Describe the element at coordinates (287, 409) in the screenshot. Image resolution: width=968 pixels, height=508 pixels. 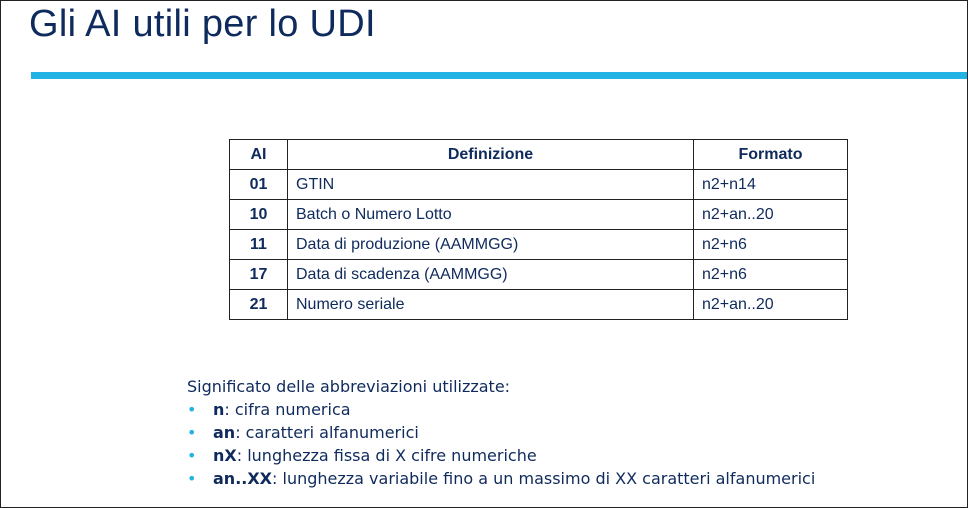
I see `legend-desc: : cifra numerica` at that location.